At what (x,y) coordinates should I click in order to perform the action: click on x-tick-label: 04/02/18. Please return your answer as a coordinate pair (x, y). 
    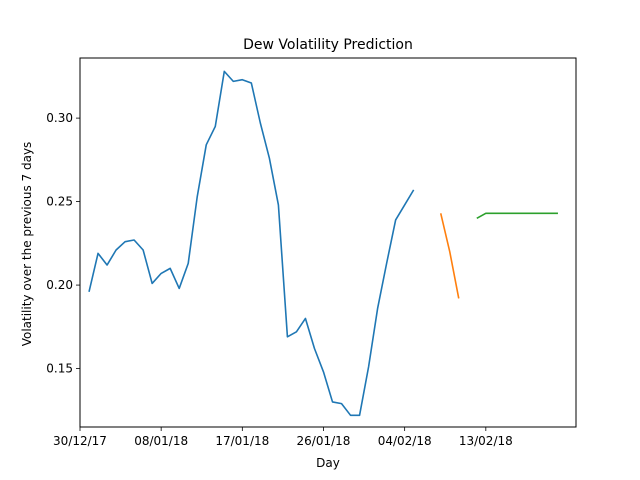
    Looking at the image, I should click on (405, 441).